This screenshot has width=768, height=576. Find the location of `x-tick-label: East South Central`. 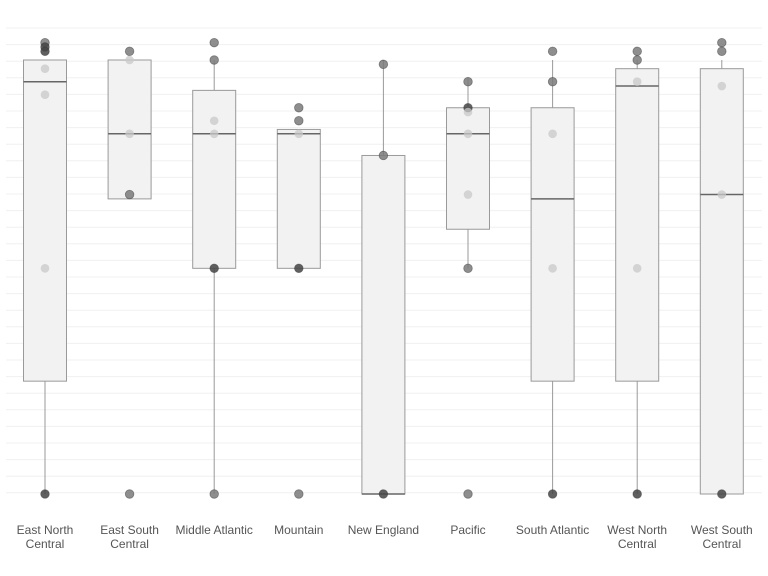

x-tick-label: East South Central is located at coordinates (129, 537).